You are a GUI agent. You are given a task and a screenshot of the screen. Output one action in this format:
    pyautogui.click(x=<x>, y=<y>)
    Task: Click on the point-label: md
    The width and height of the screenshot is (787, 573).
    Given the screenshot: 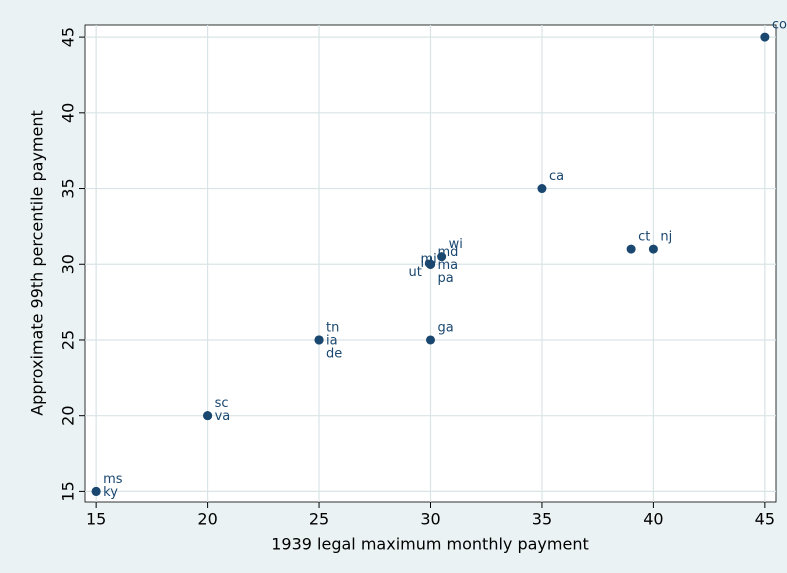 What is the action you would take?
    pyautogui.click(x=448, y=252)
    